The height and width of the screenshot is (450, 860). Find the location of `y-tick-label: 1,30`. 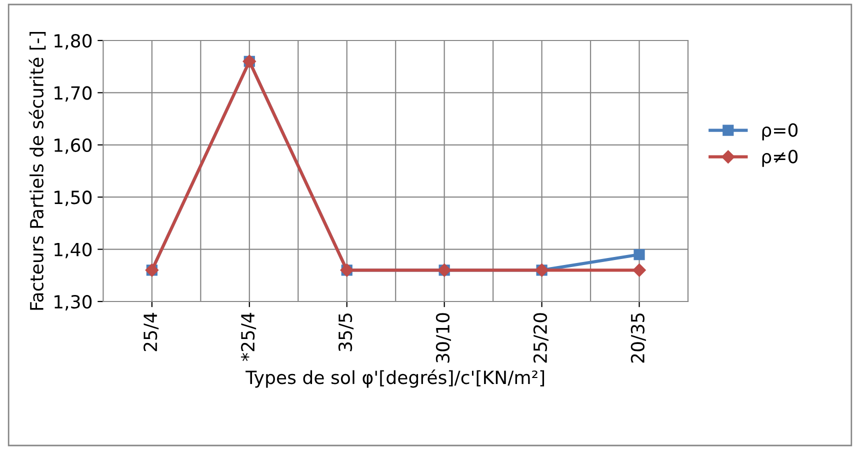

y-tick-label: 1,30 is located at coordinates (73, 302).